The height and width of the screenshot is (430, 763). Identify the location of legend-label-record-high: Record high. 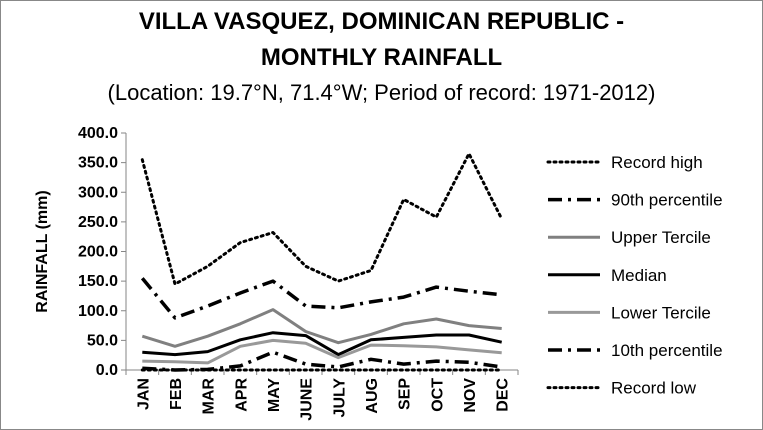
(657, 162).